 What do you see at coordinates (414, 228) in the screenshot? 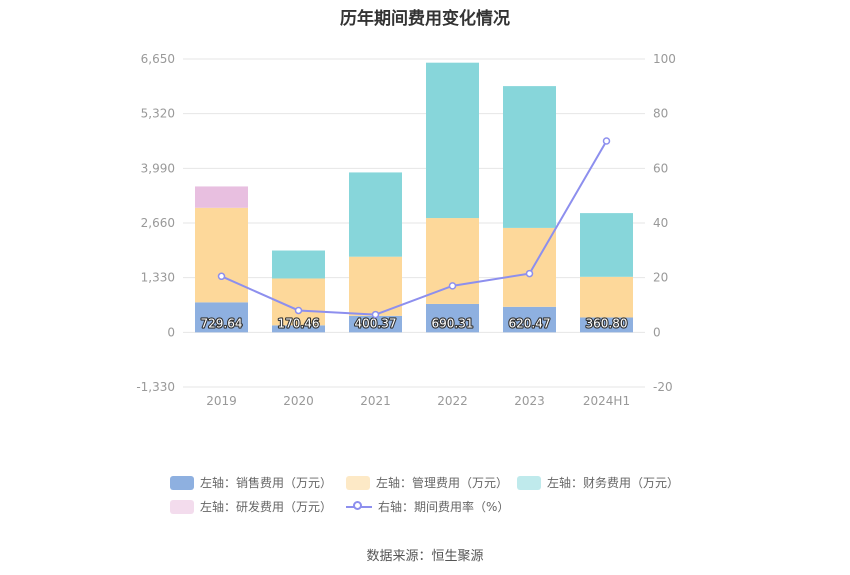
I see `line-rate` at bounding box center [414, 228].